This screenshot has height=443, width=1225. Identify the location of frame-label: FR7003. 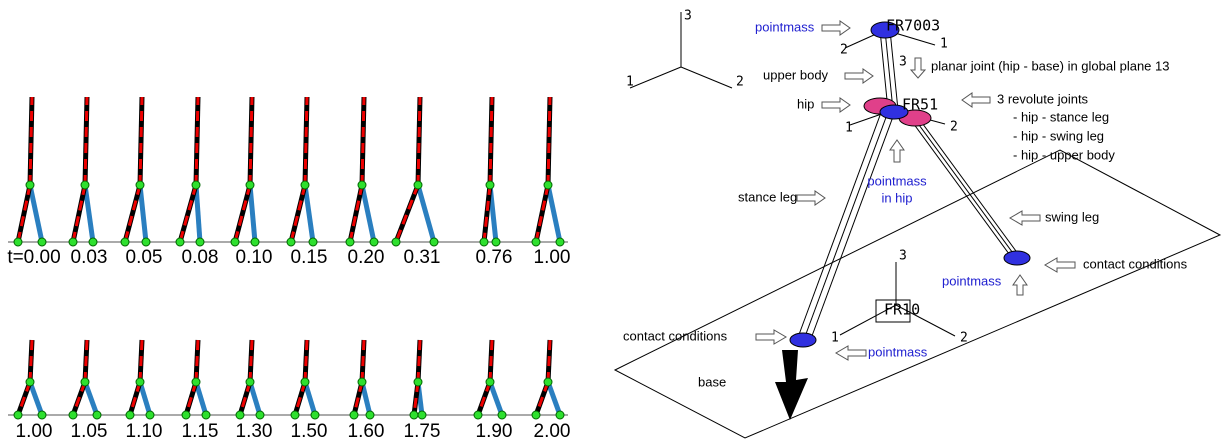
(913, 26).